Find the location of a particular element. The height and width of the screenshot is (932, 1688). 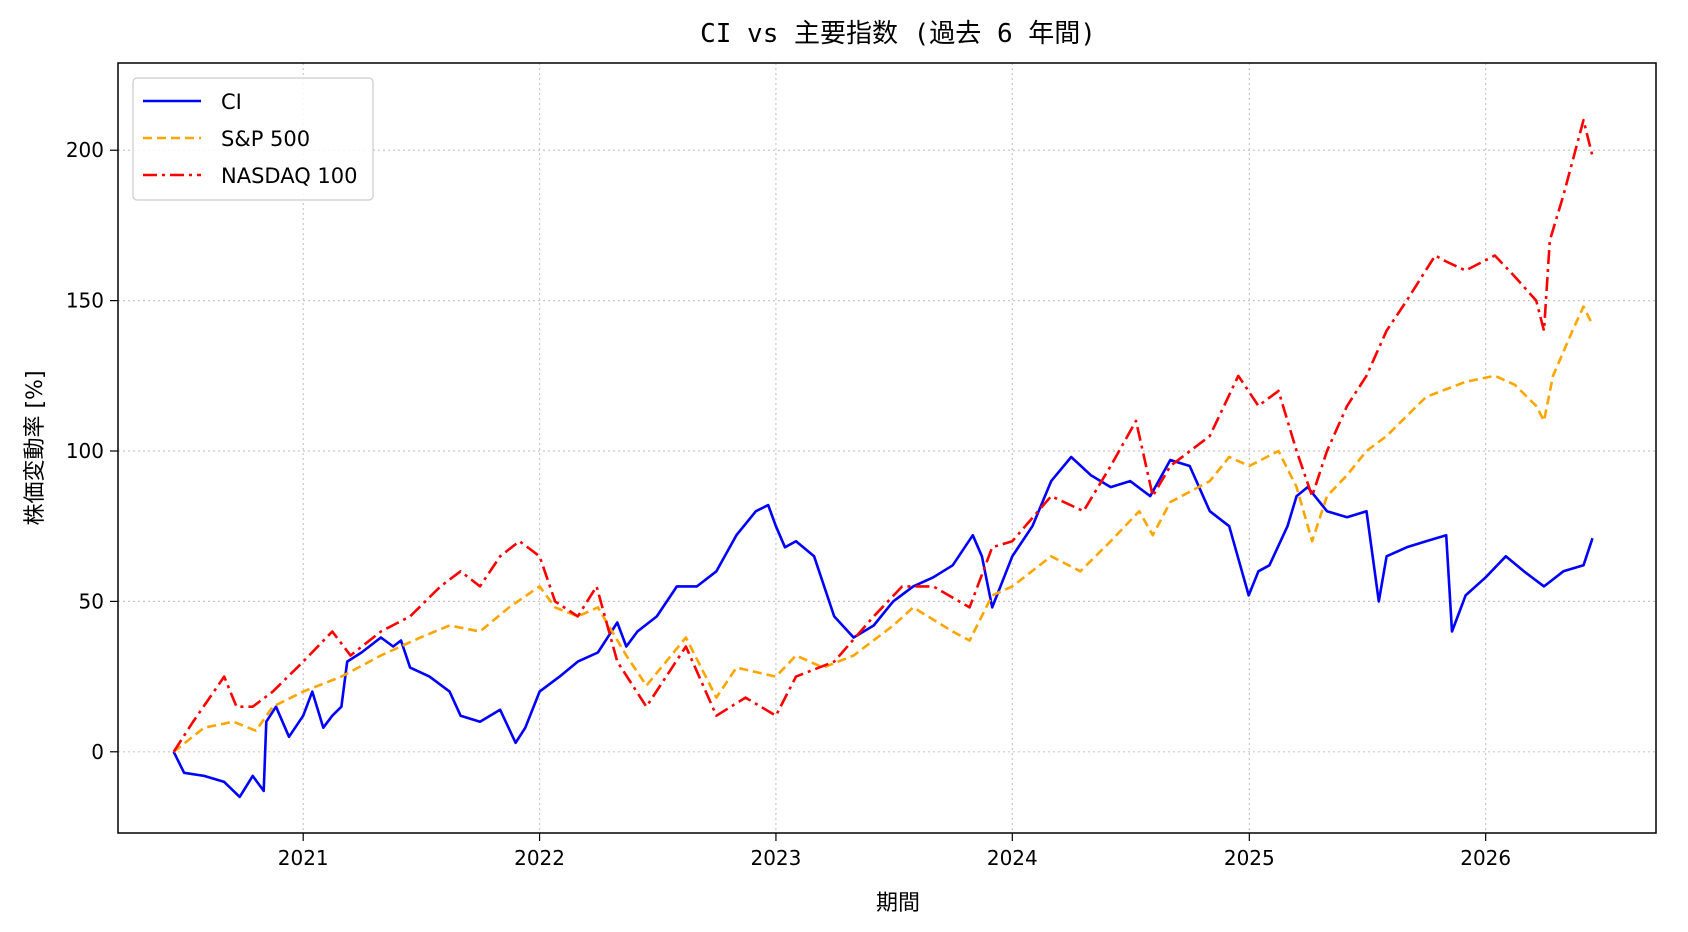

x-axis-ticks: 2021 2022 2023 2024 2025 2026 is located at coordinates (894, 851).